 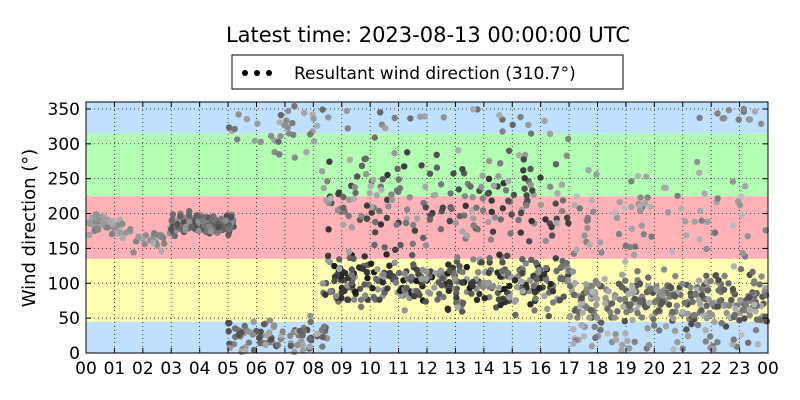 What do you see at coordinates (768, 369) in the screenshot?
I see `x-tick-label: 00` at bounding box center [768, 369].